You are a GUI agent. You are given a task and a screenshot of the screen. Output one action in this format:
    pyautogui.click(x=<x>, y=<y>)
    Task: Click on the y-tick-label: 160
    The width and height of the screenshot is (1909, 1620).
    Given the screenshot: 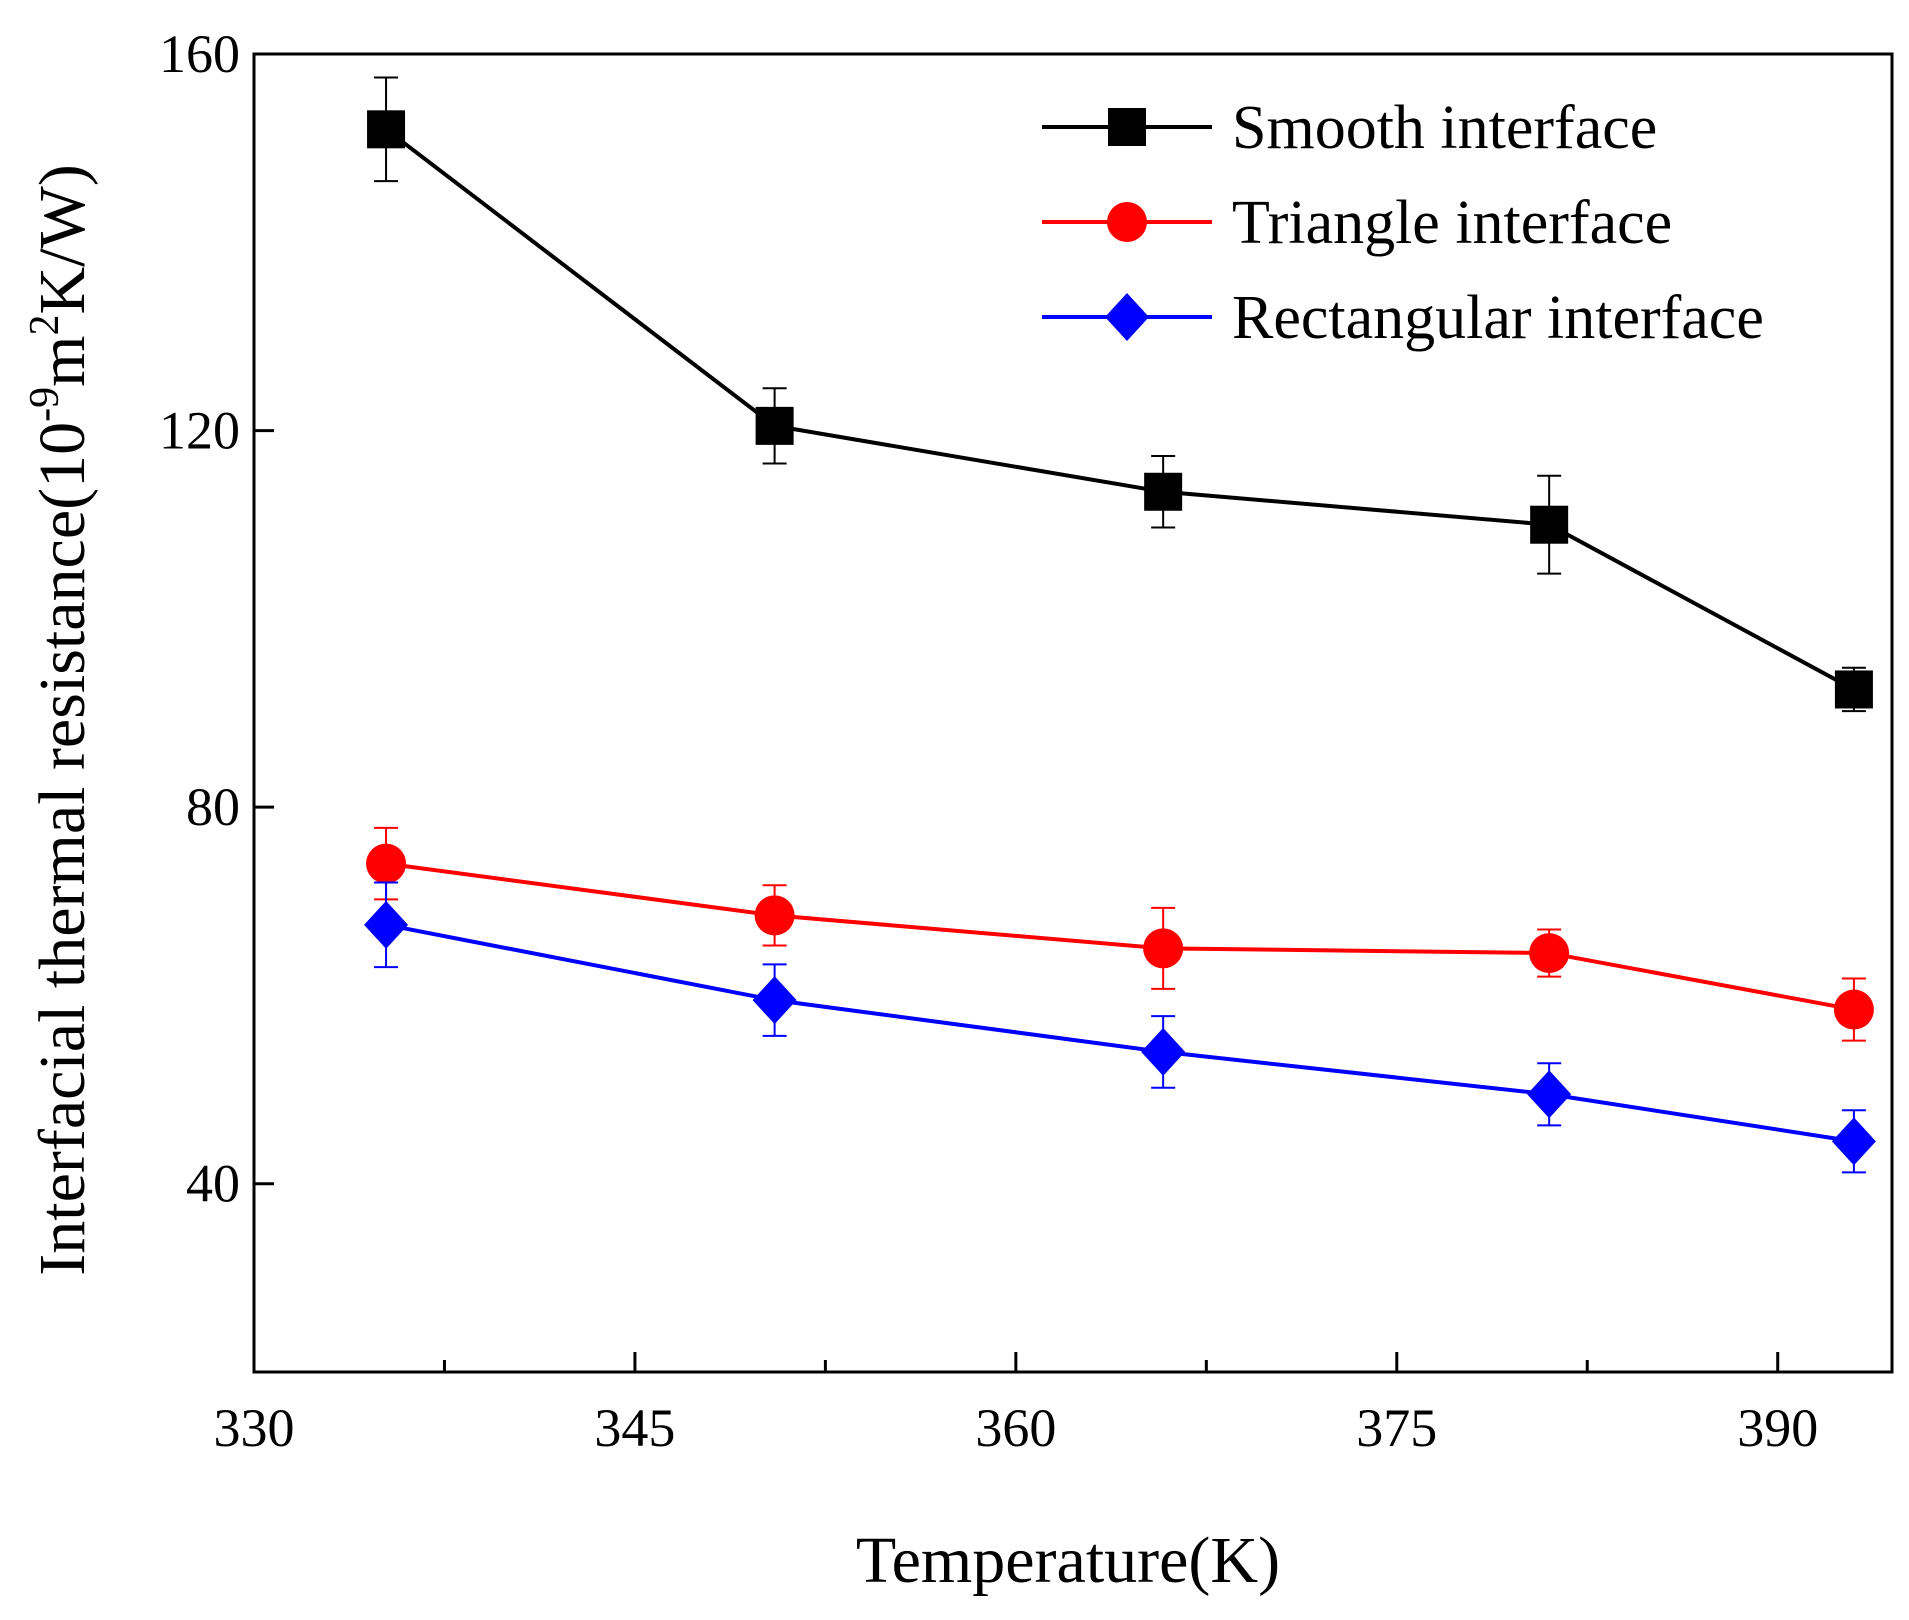 What is the action you would take?
    pyautogui.click(x=199, y=54)
    